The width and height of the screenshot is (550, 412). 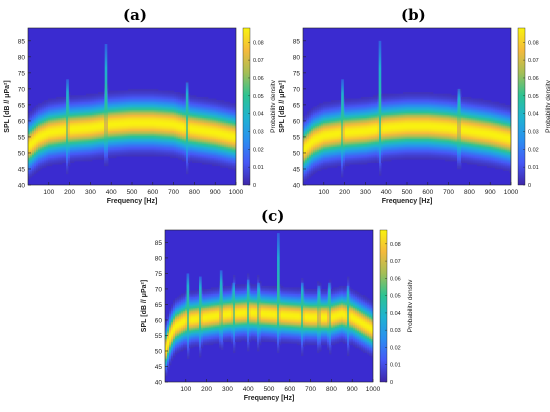 What do you see at coordinates (69, 192) in the screenshot?
I see `x-tick-label: 200` at bounding box center [69, 192].